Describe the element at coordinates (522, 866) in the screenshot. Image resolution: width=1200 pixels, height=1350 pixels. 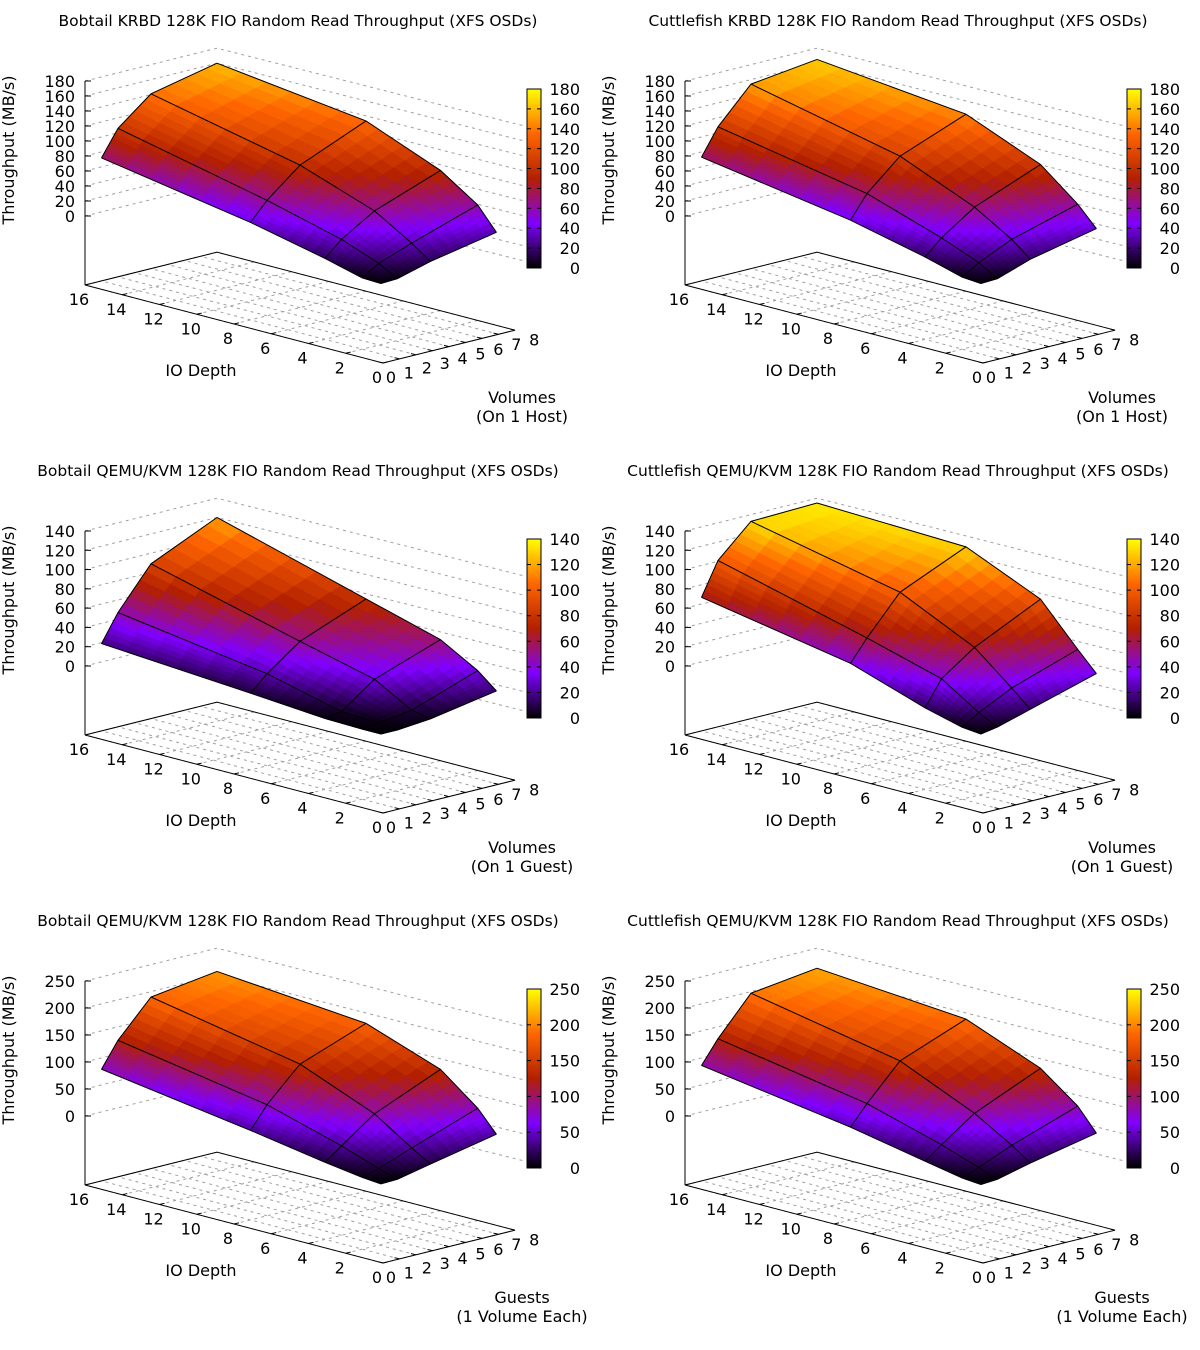
I see `y-axis-label: (On 1 Guest)` at that location.